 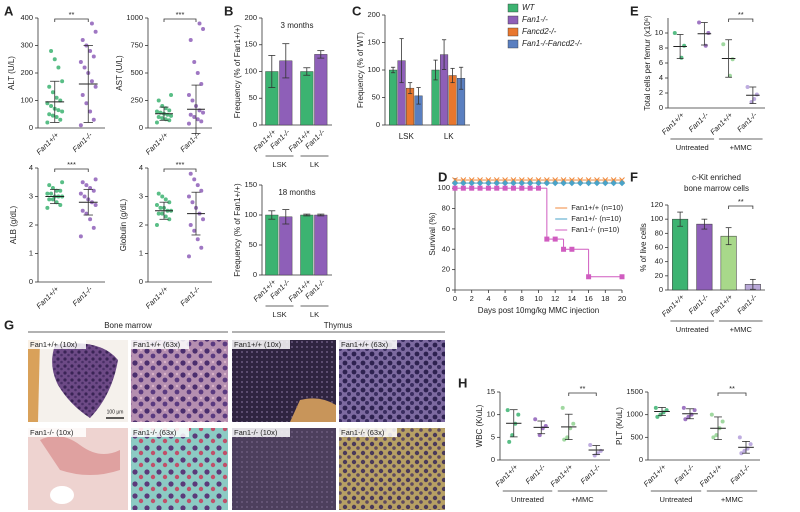 I want to click on y-axis-label: WBC (K/uL), so click(x=479, y=425).